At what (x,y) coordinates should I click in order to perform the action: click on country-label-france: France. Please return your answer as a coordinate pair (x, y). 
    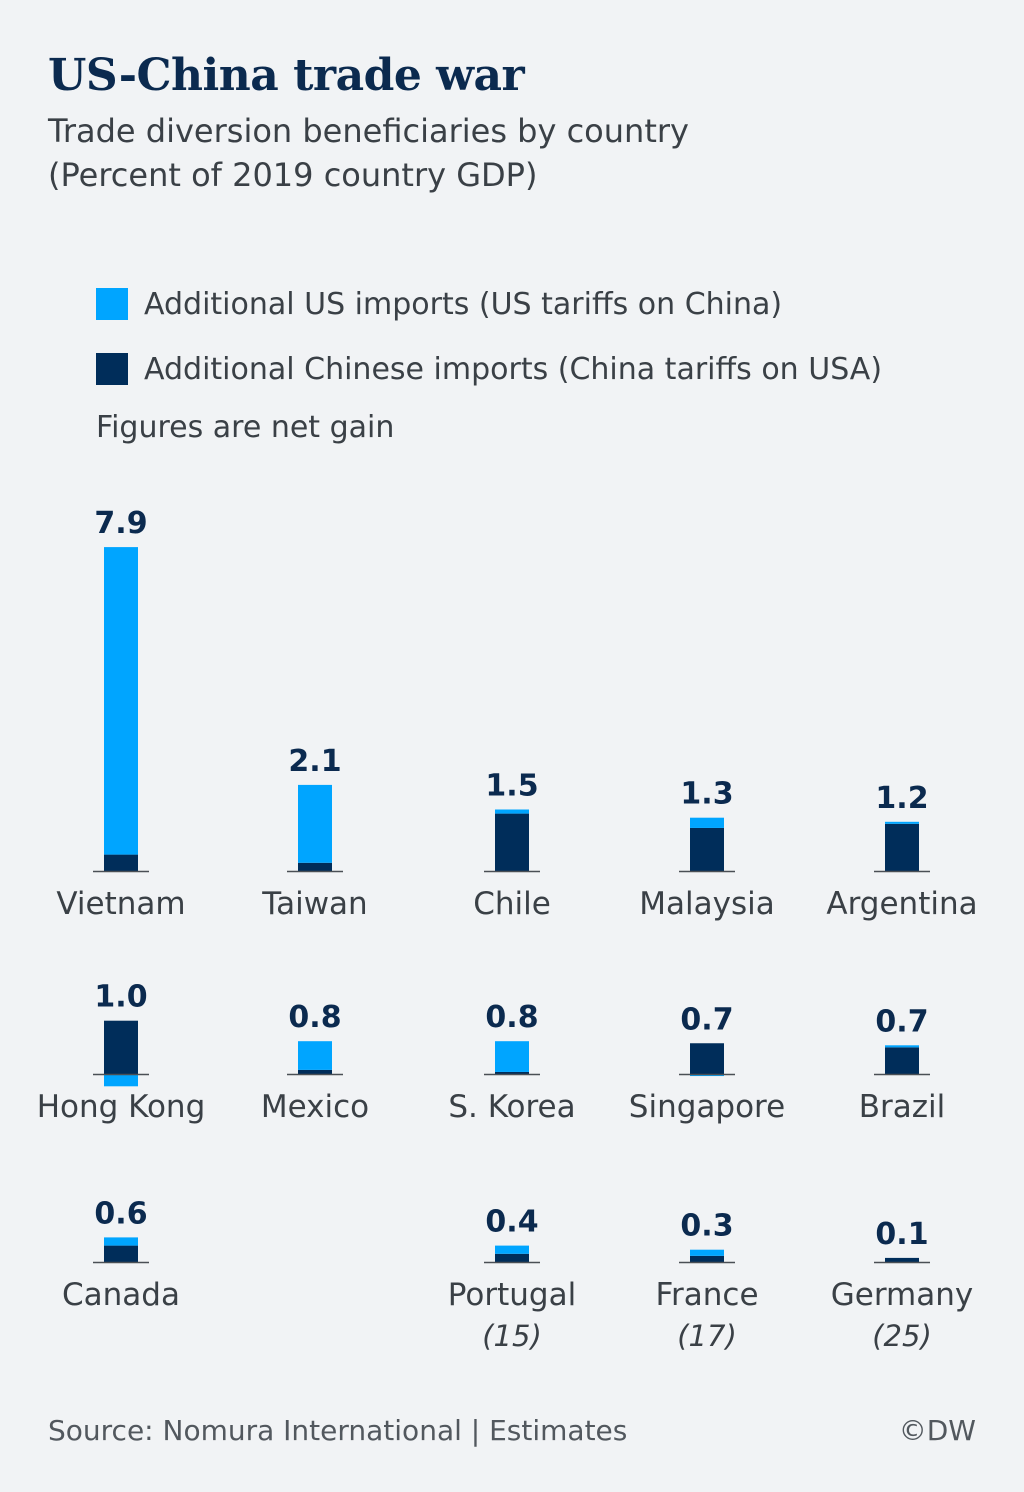
    Looking at the image, I should click on (706, 1295).